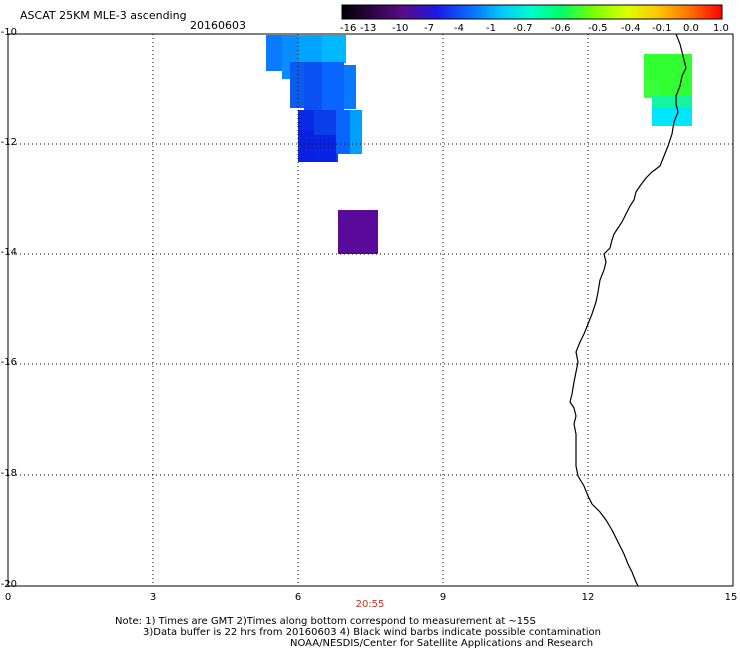 The height and width of the screenshot is (650, 740). What do you see at coordinates (588, 597) in the screenshot?
I see `x-tick-label: 12` at bounding box center [588, 597].